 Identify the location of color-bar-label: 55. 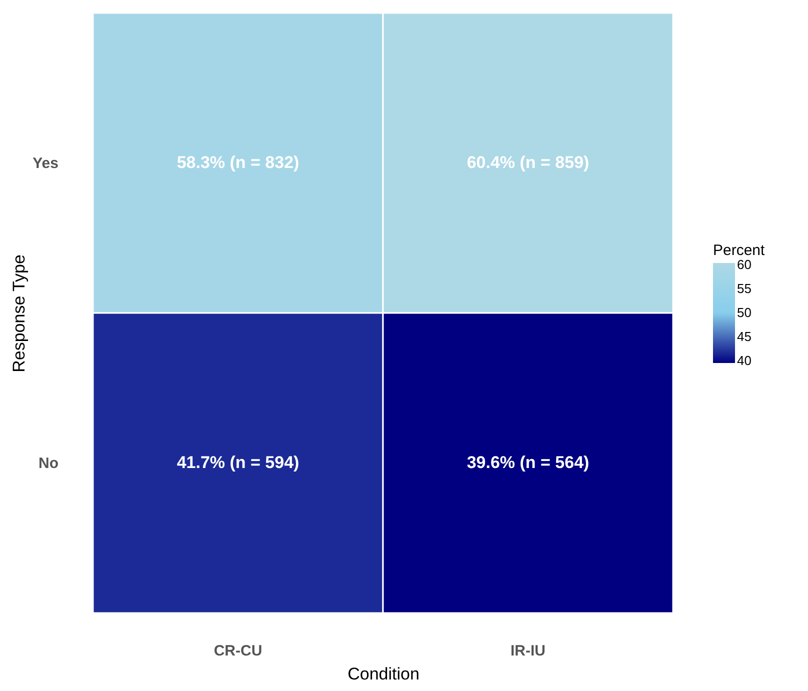
(744, 288).